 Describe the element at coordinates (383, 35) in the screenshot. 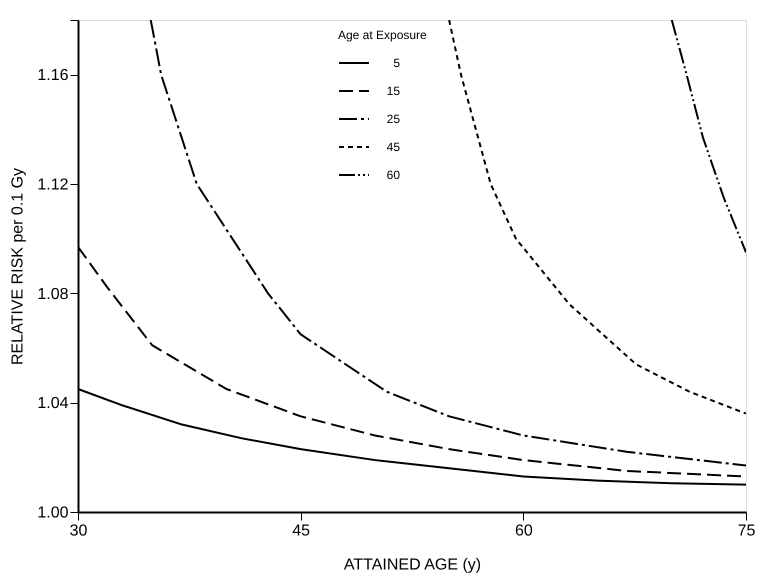

I see `legend-title: Age at Exposure` at that location.